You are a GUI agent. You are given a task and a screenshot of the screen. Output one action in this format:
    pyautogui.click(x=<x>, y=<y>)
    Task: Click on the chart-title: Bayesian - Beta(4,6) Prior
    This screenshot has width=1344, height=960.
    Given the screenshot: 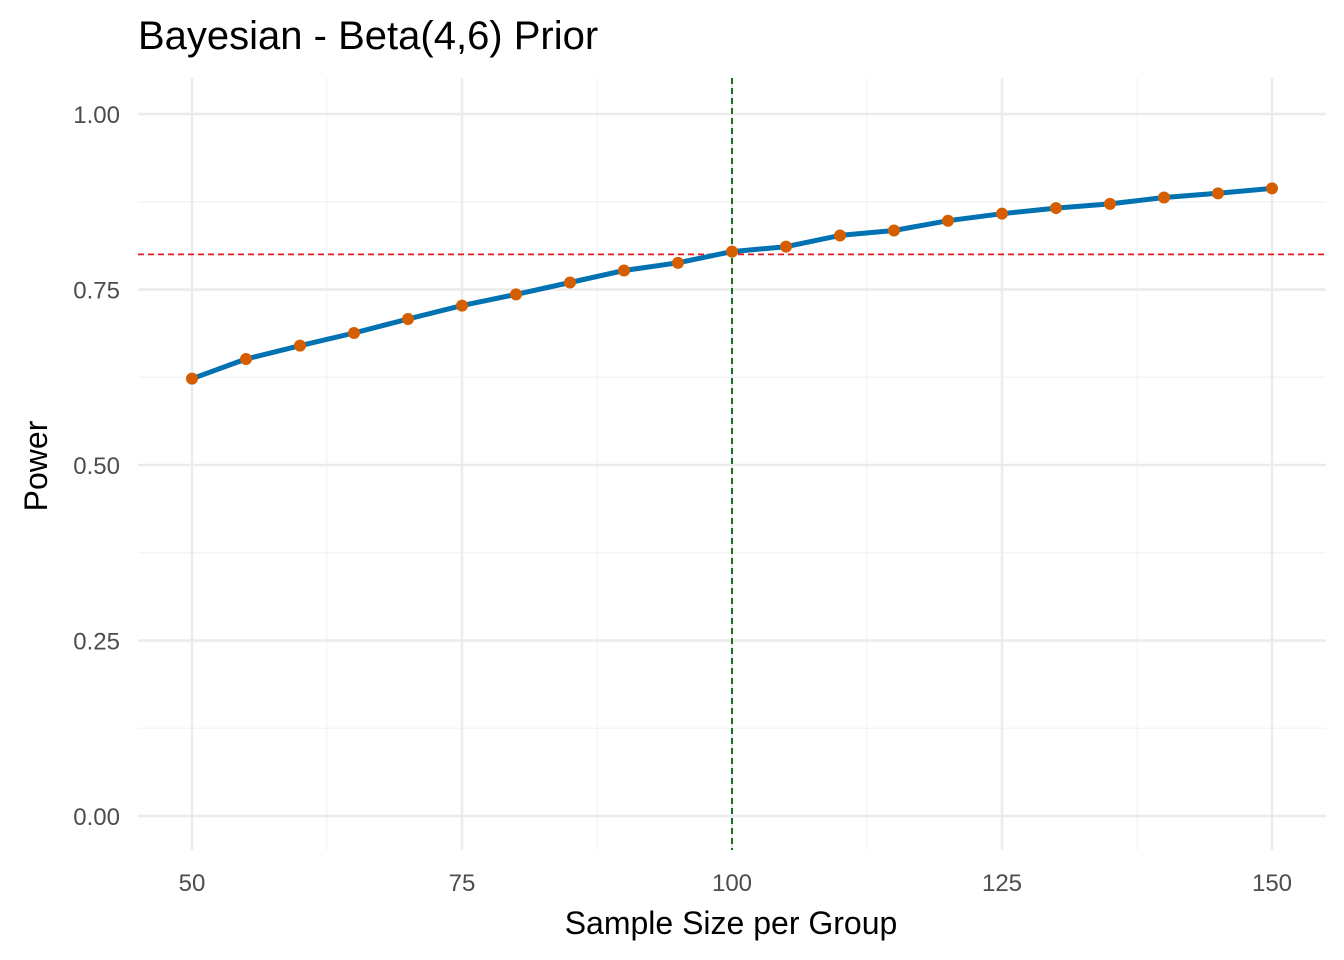 What is the action you would take?
    pyautogui.click(x=368, y=36)
    